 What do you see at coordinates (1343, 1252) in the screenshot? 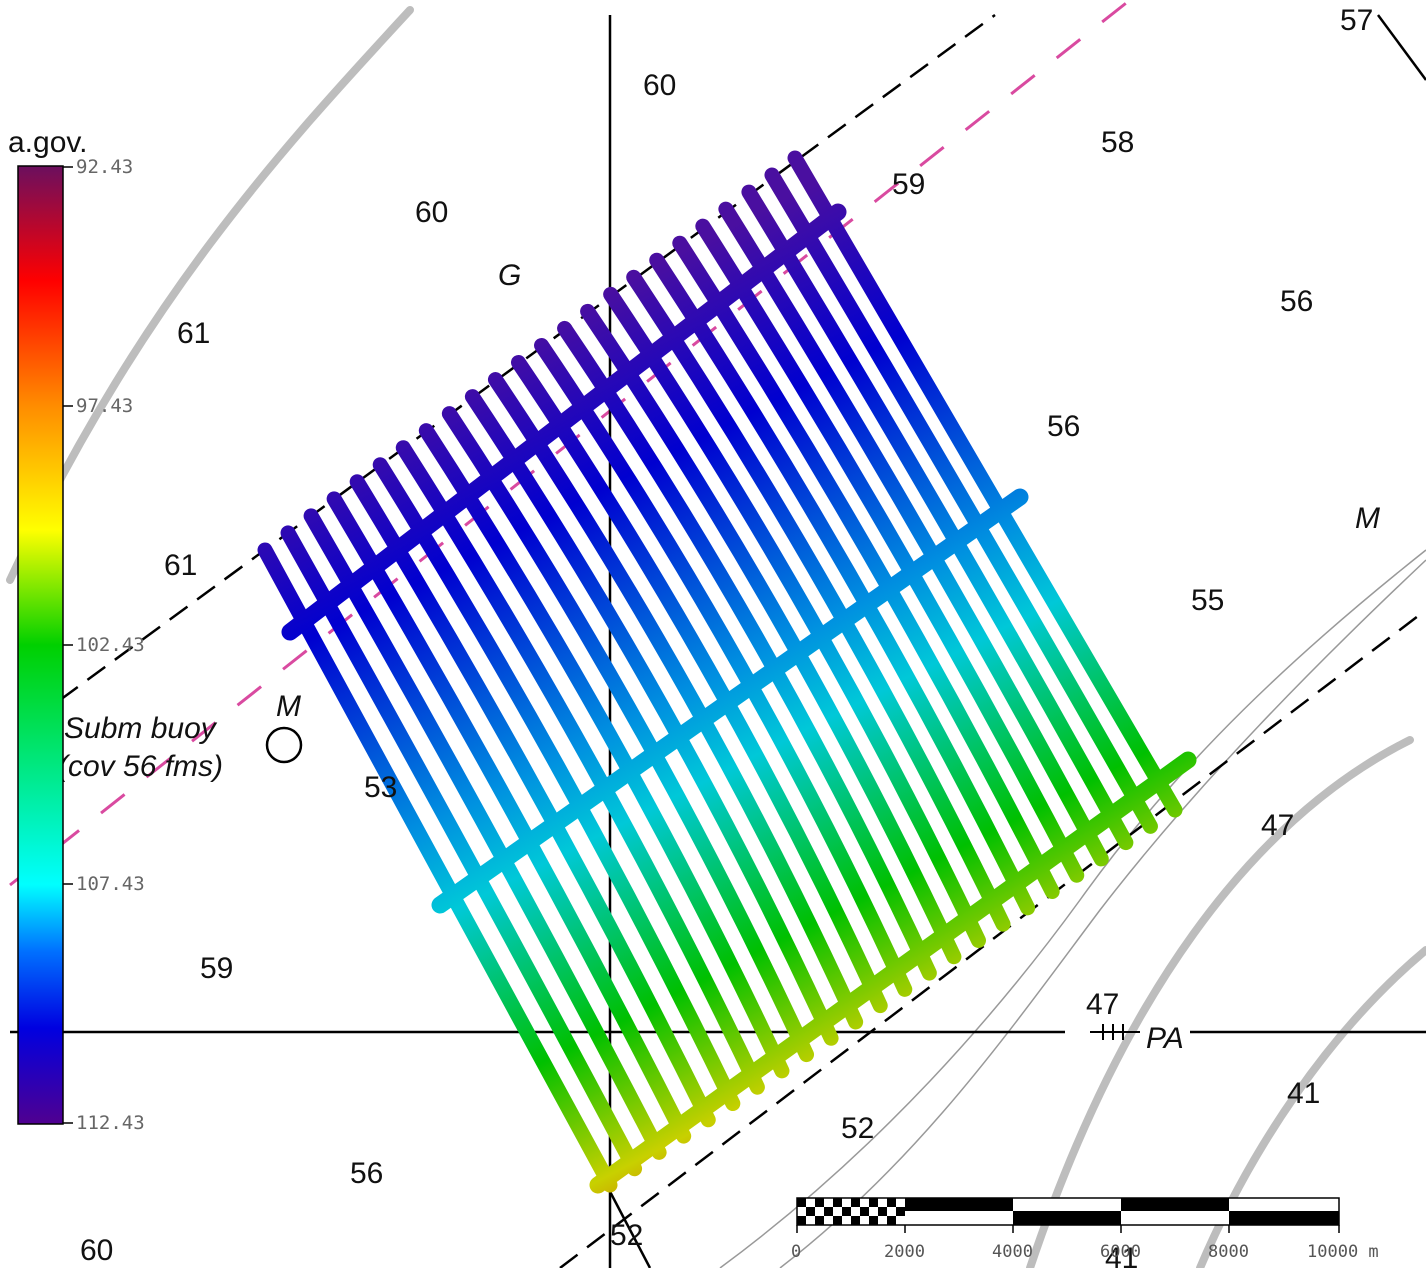
I see `scale-tick: 10000 m` at bounding box center [1343, 1252].